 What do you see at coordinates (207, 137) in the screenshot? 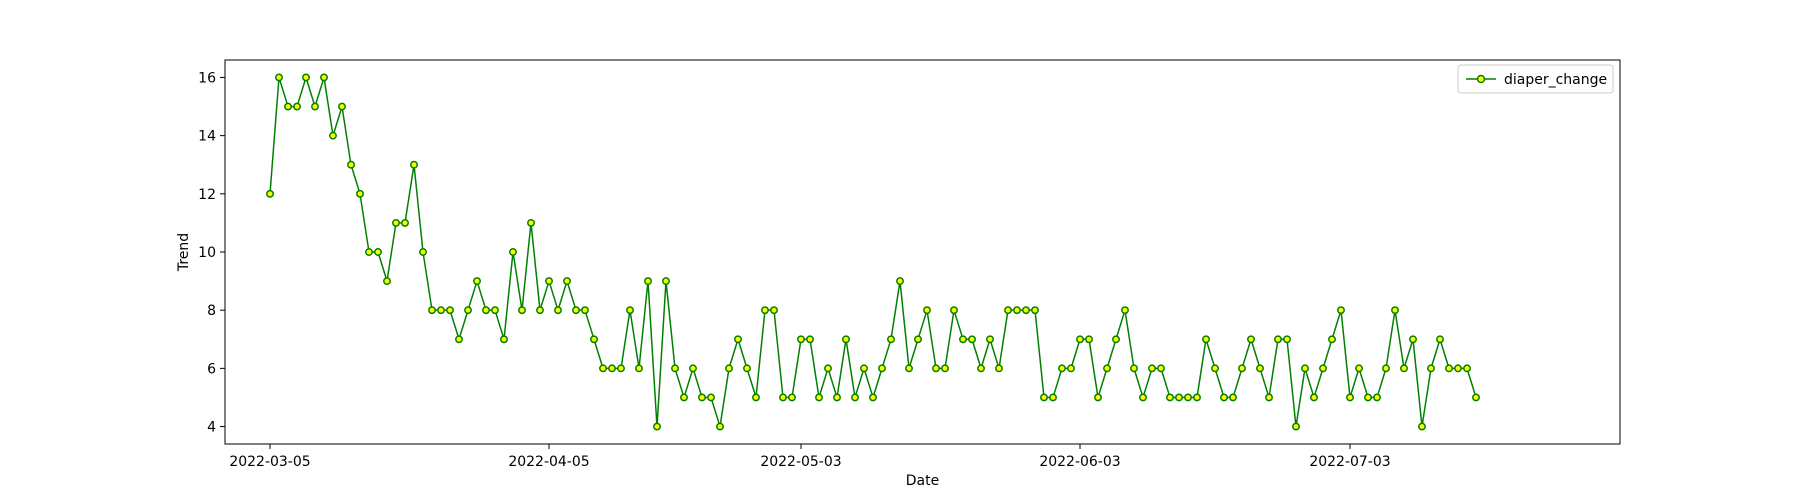
I see `y-tick-label: 14` at bounding box center [207, 137].